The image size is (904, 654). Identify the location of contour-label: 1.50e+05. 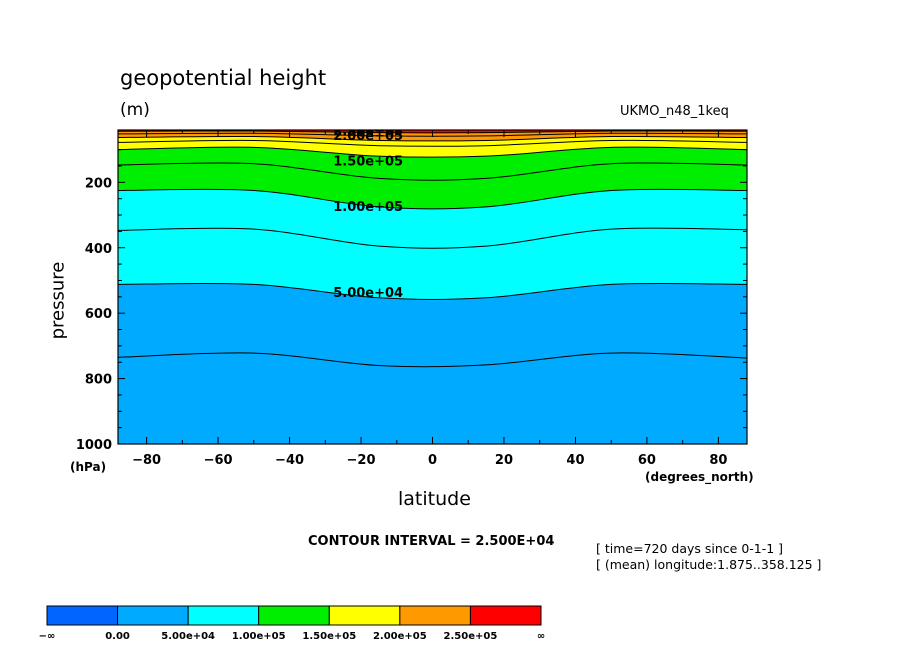
(368, 161).